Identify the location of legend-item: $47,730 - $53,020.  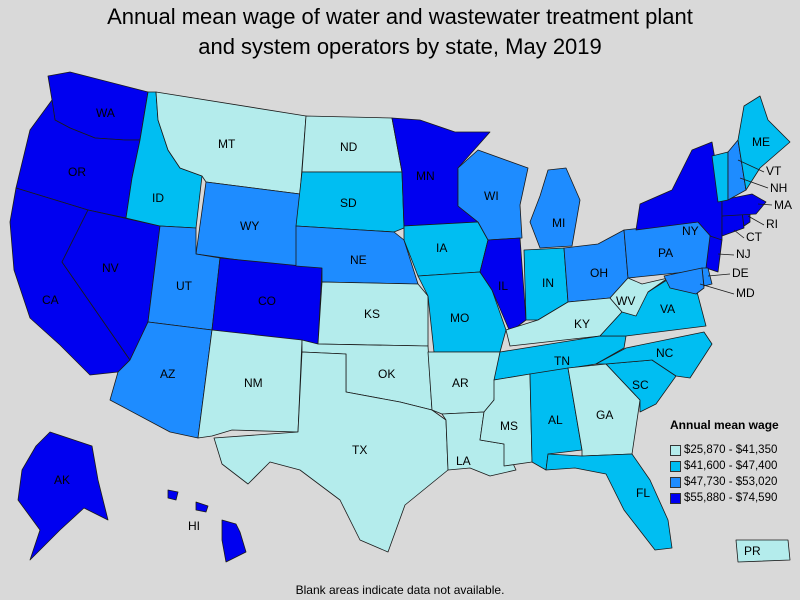
(734, 482).